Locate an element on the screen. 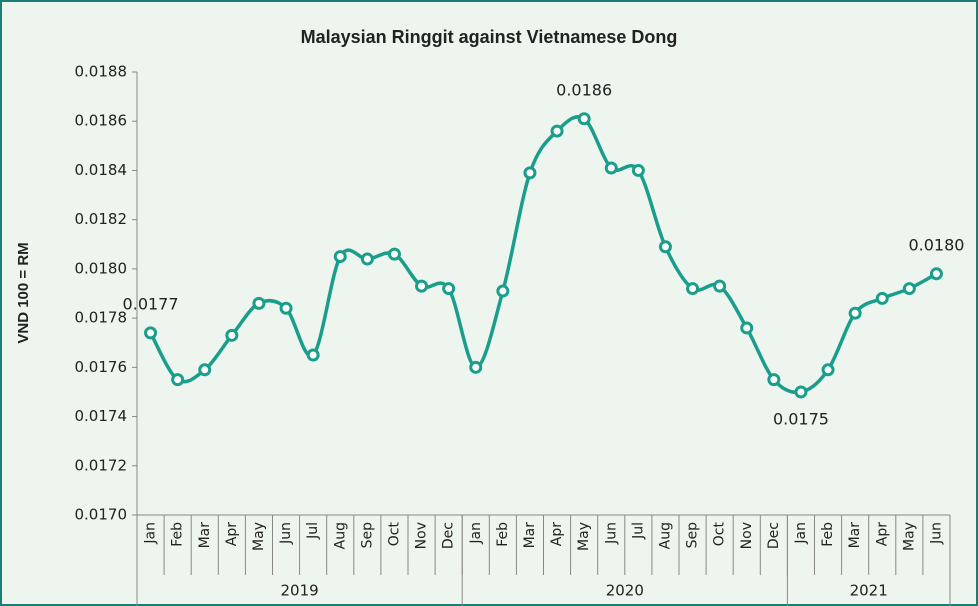 The width and height of the screenshot is (978, 606). y-tick-label: 0.0180 is located at coordinates (101, 268).